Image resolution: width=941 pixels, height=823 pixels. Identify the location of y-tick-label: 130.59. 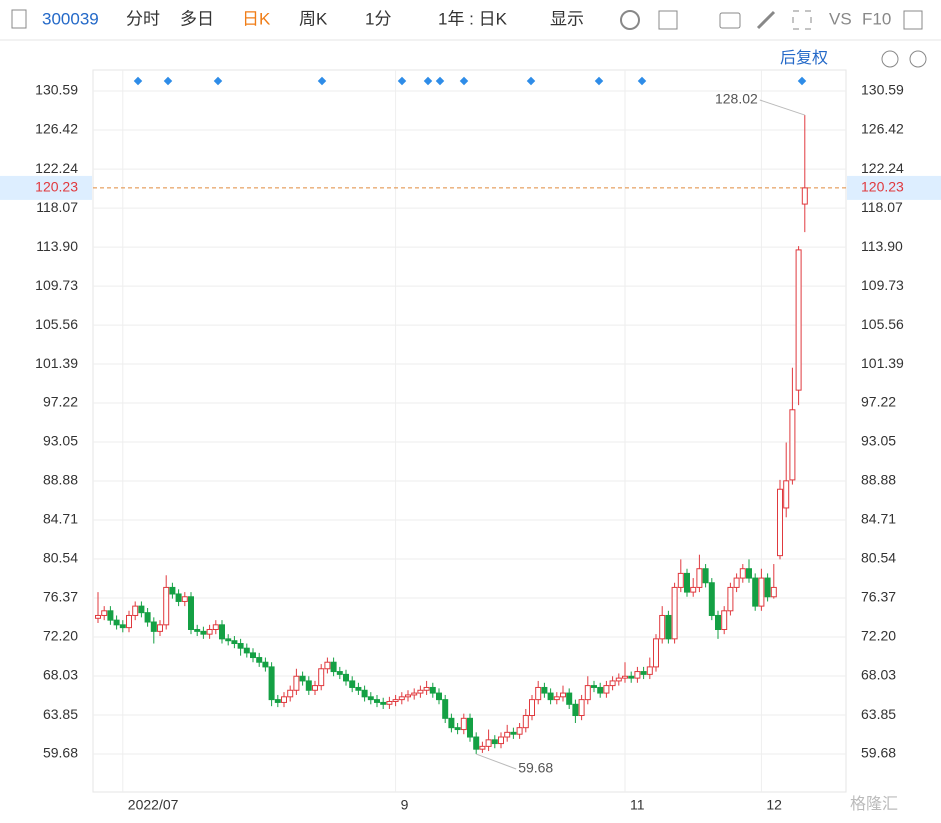
(56, 90).